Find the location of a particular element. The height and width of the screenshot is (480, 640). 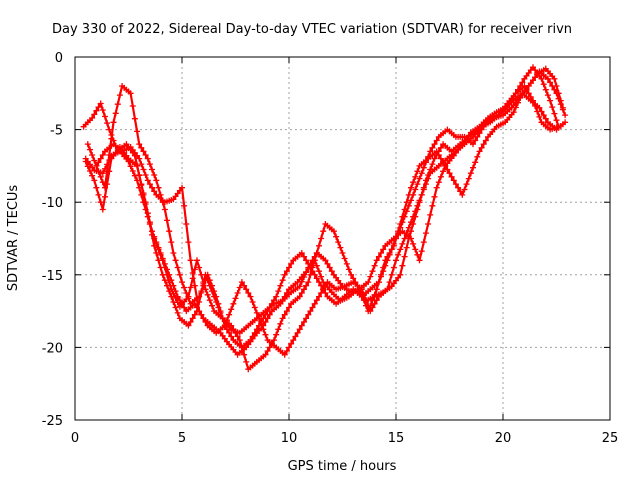

y-tick-label: 0 is located at coordinates (59, 58).